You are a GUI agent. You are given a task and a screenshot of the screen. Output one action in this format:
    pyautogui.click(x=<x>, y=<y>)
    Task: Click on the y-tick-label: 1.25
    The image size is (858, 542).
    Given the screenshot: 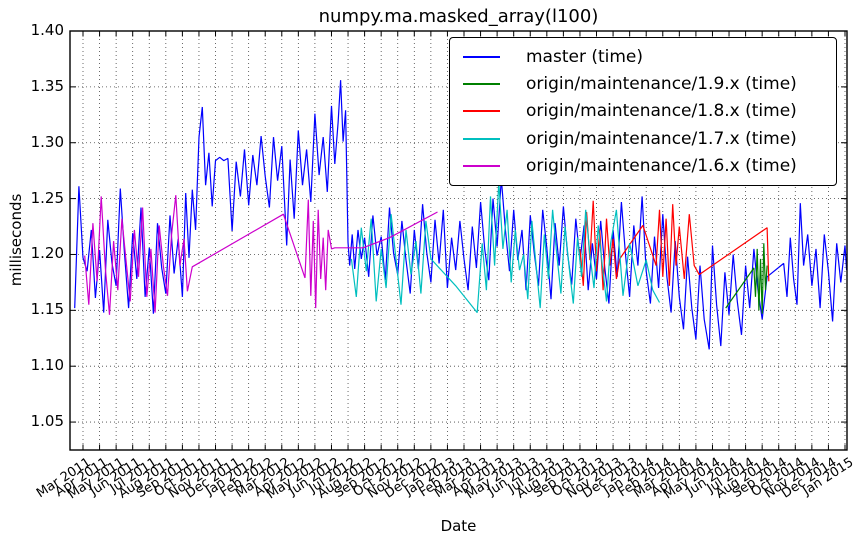 What is the action you would take?
    pyautogui.click(x=47, y=197)
    